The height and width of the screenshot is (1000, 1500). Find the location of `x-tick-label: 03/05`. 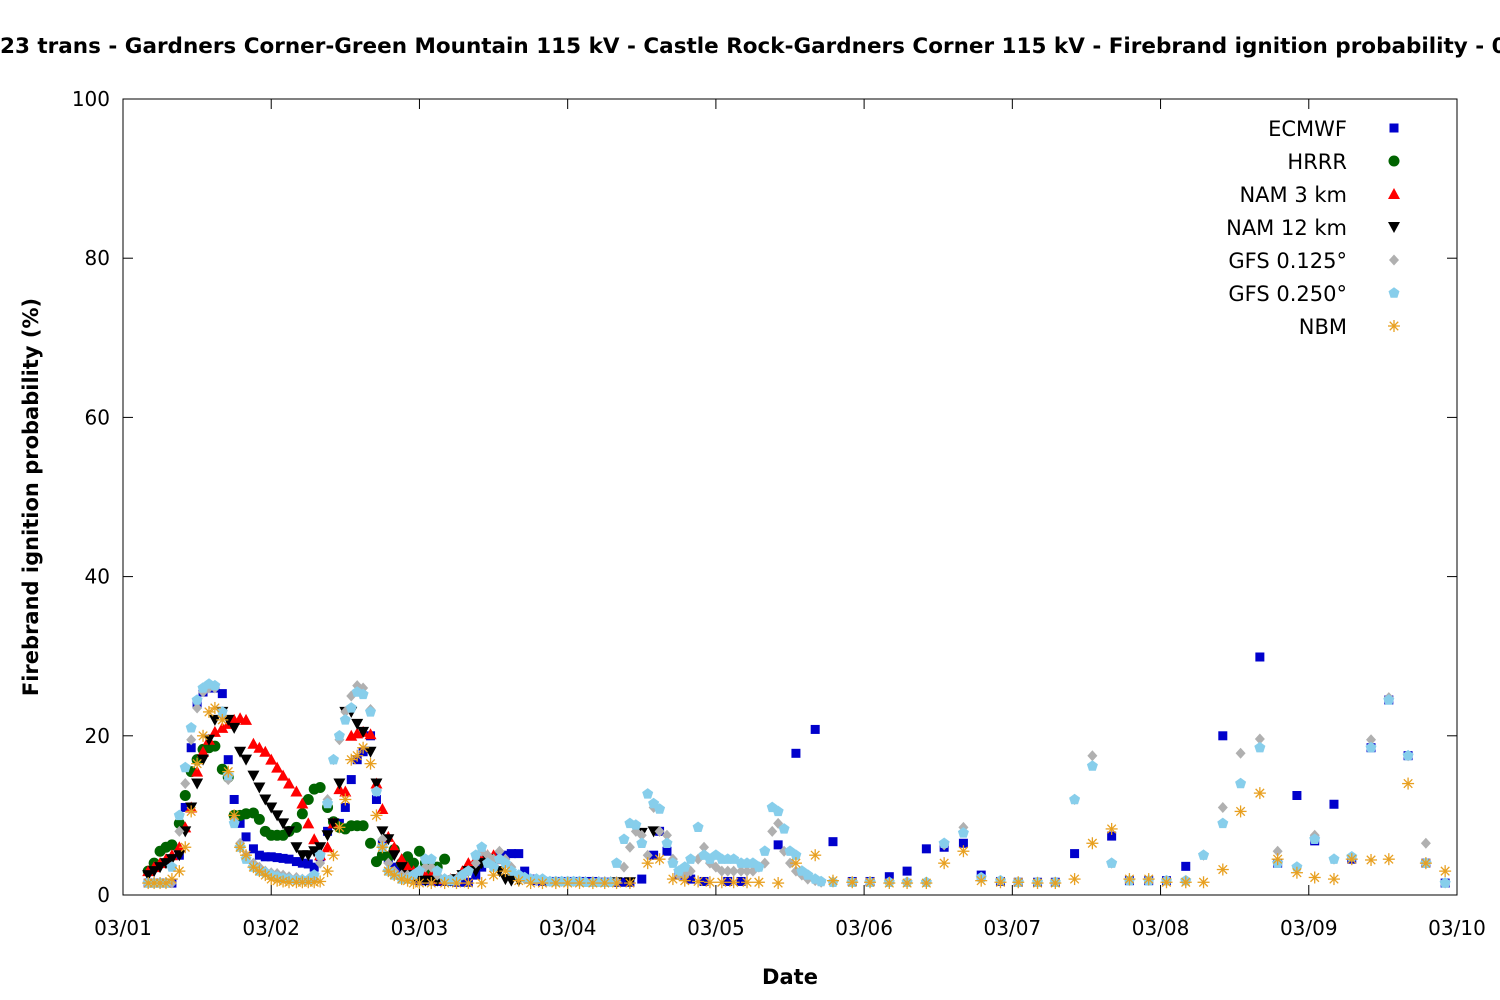

x-tick-label: 03/05 is located at coordinates (716, 928).